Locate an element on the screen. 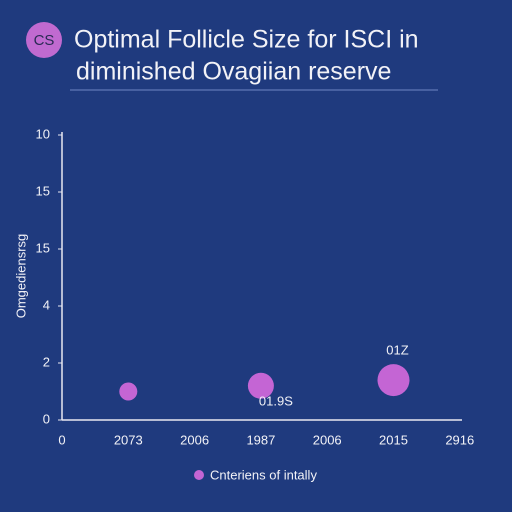  badge-circle is located at coordinates (44, 40).